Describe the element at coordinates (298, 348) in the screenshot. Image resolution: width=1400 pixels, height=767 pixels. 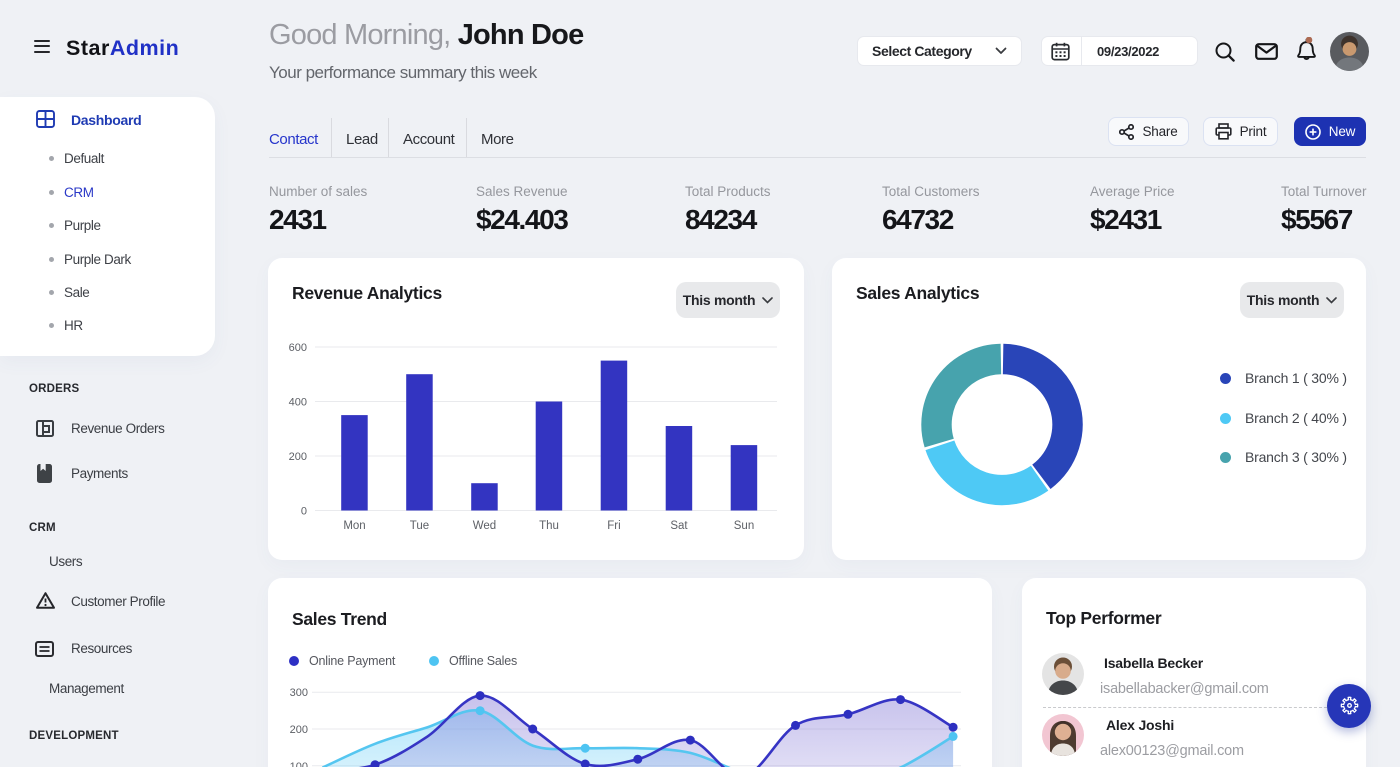
I see `svg-text: 600` at that location.